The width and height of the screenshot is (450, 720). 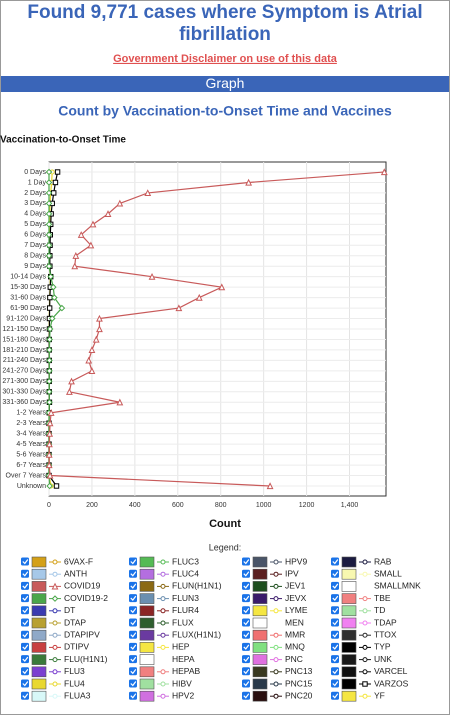 What do you see at coordinates (383, 561) in the screenshot?
I see `legend-label: RAB` at bounding box center [383, 561].